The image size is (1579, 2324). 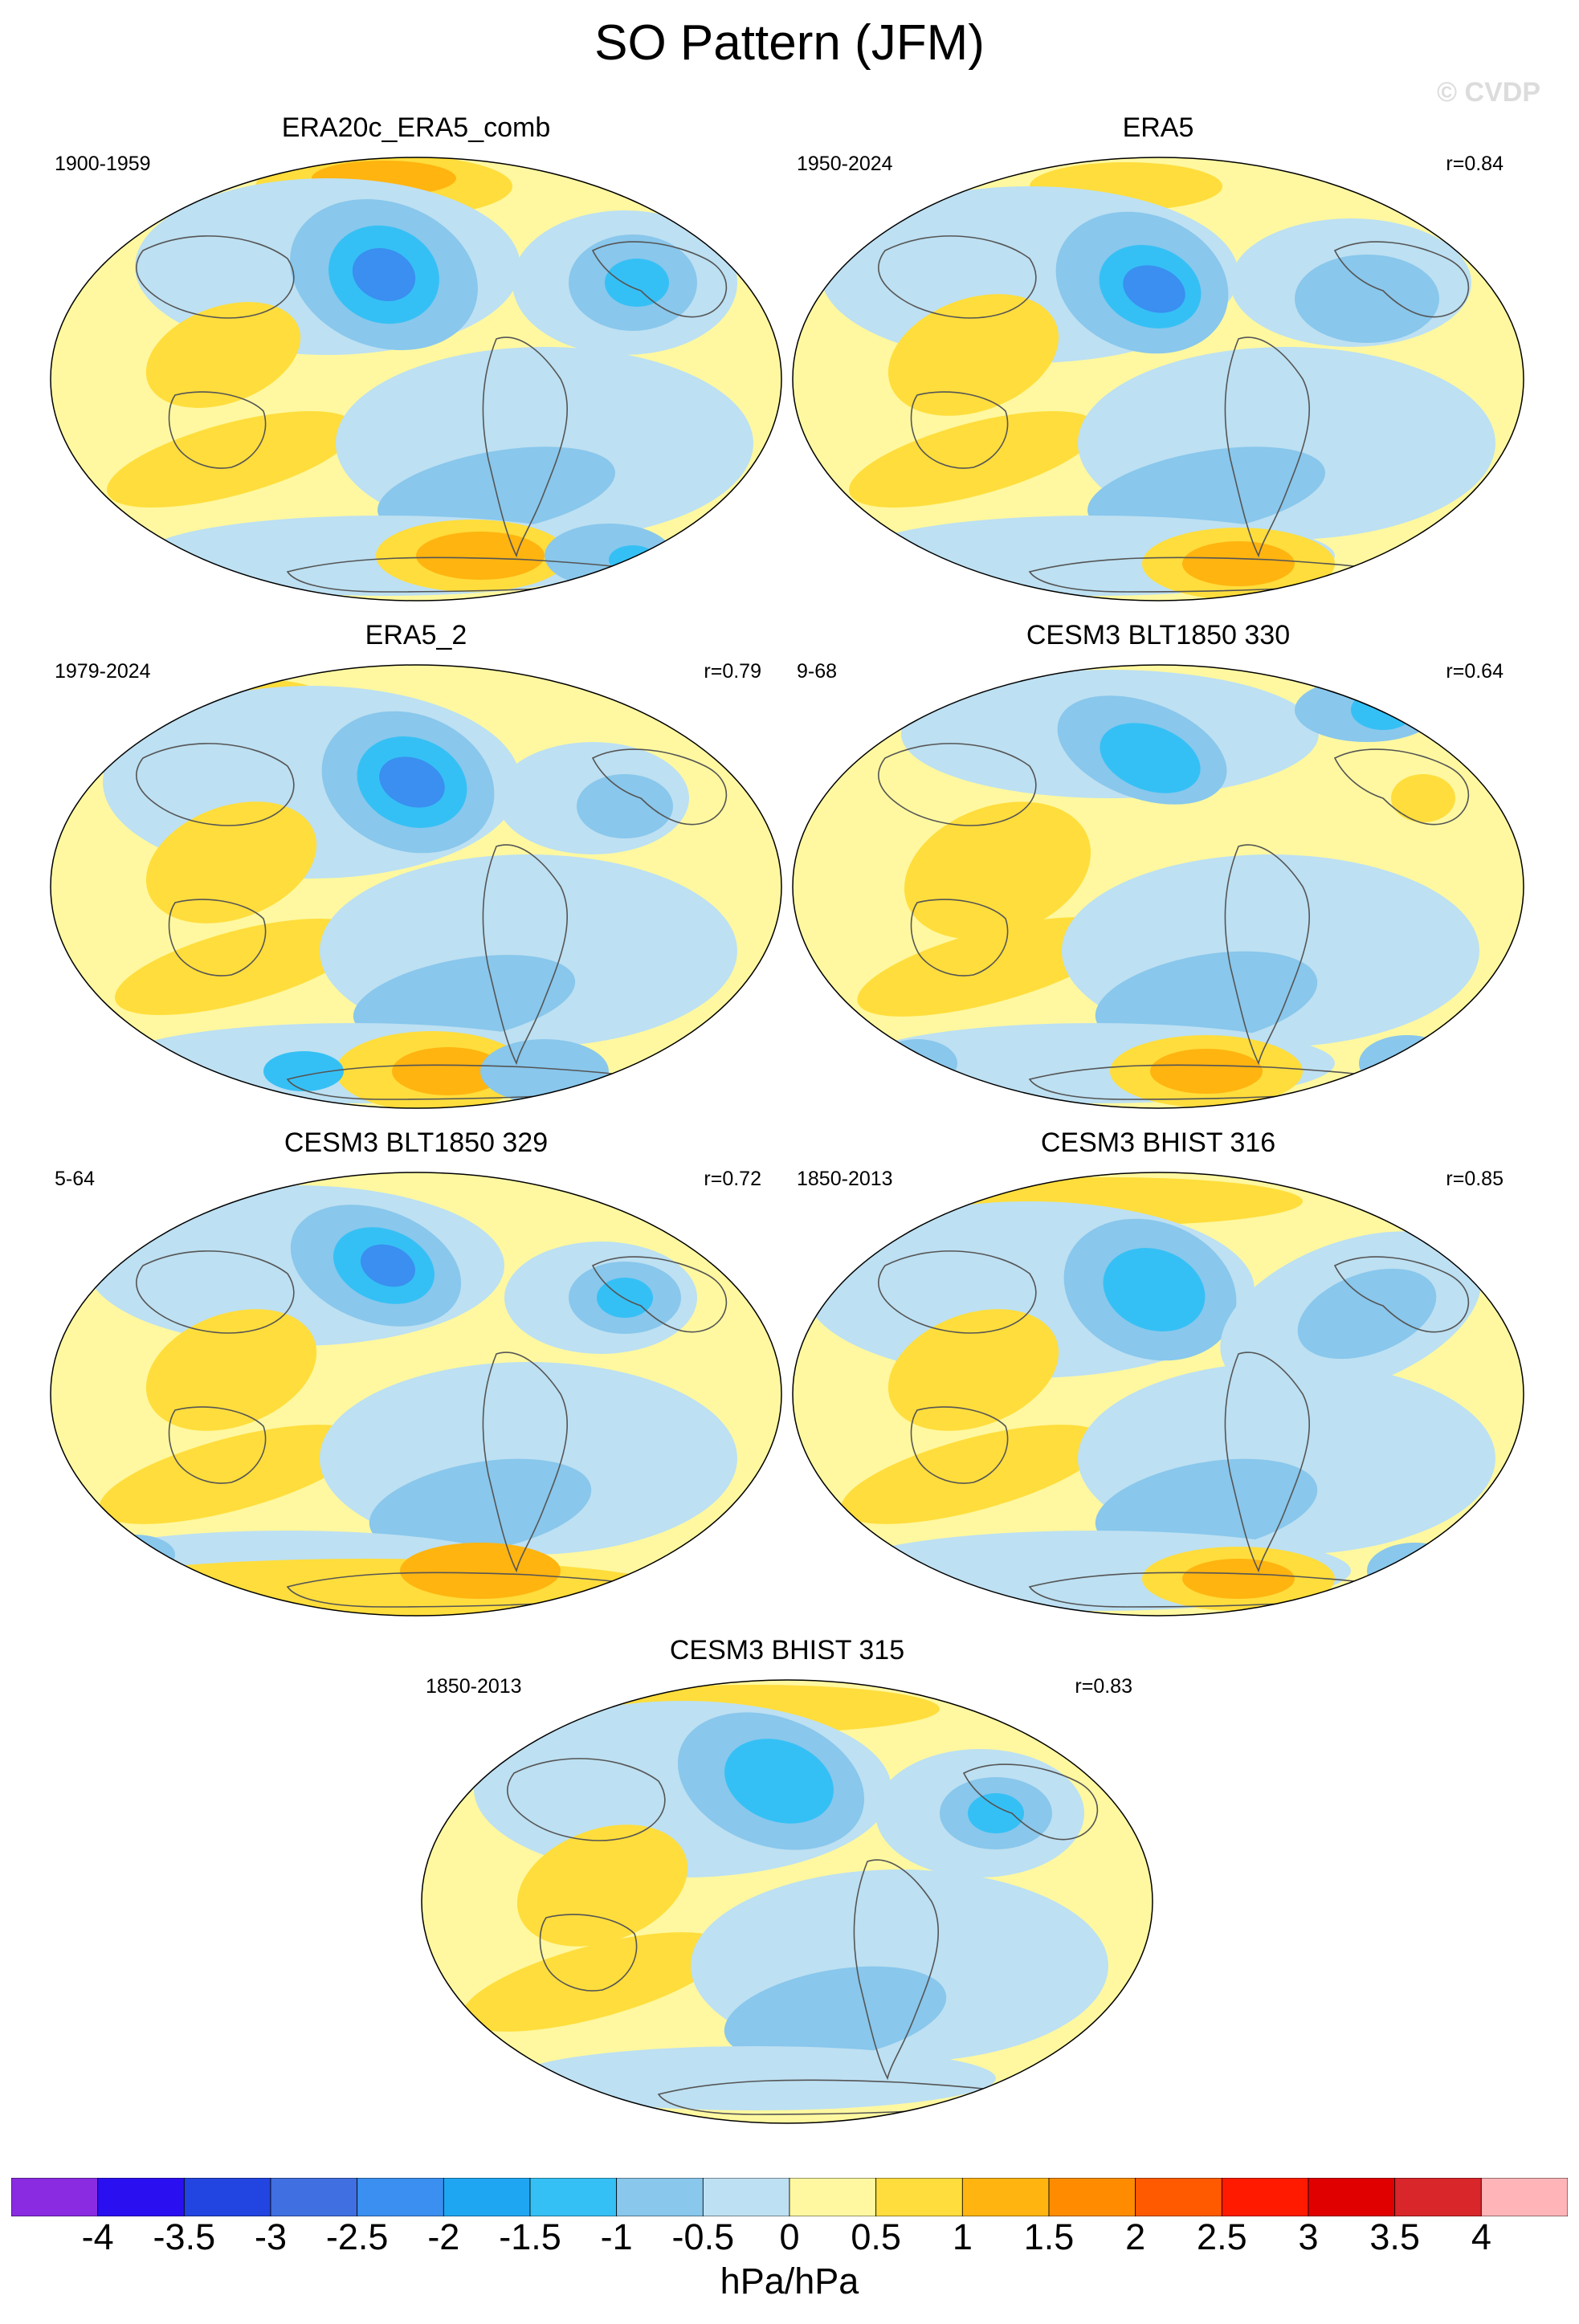 I want to click on panel-title: ERA5_2, so click(x=416, y=635).